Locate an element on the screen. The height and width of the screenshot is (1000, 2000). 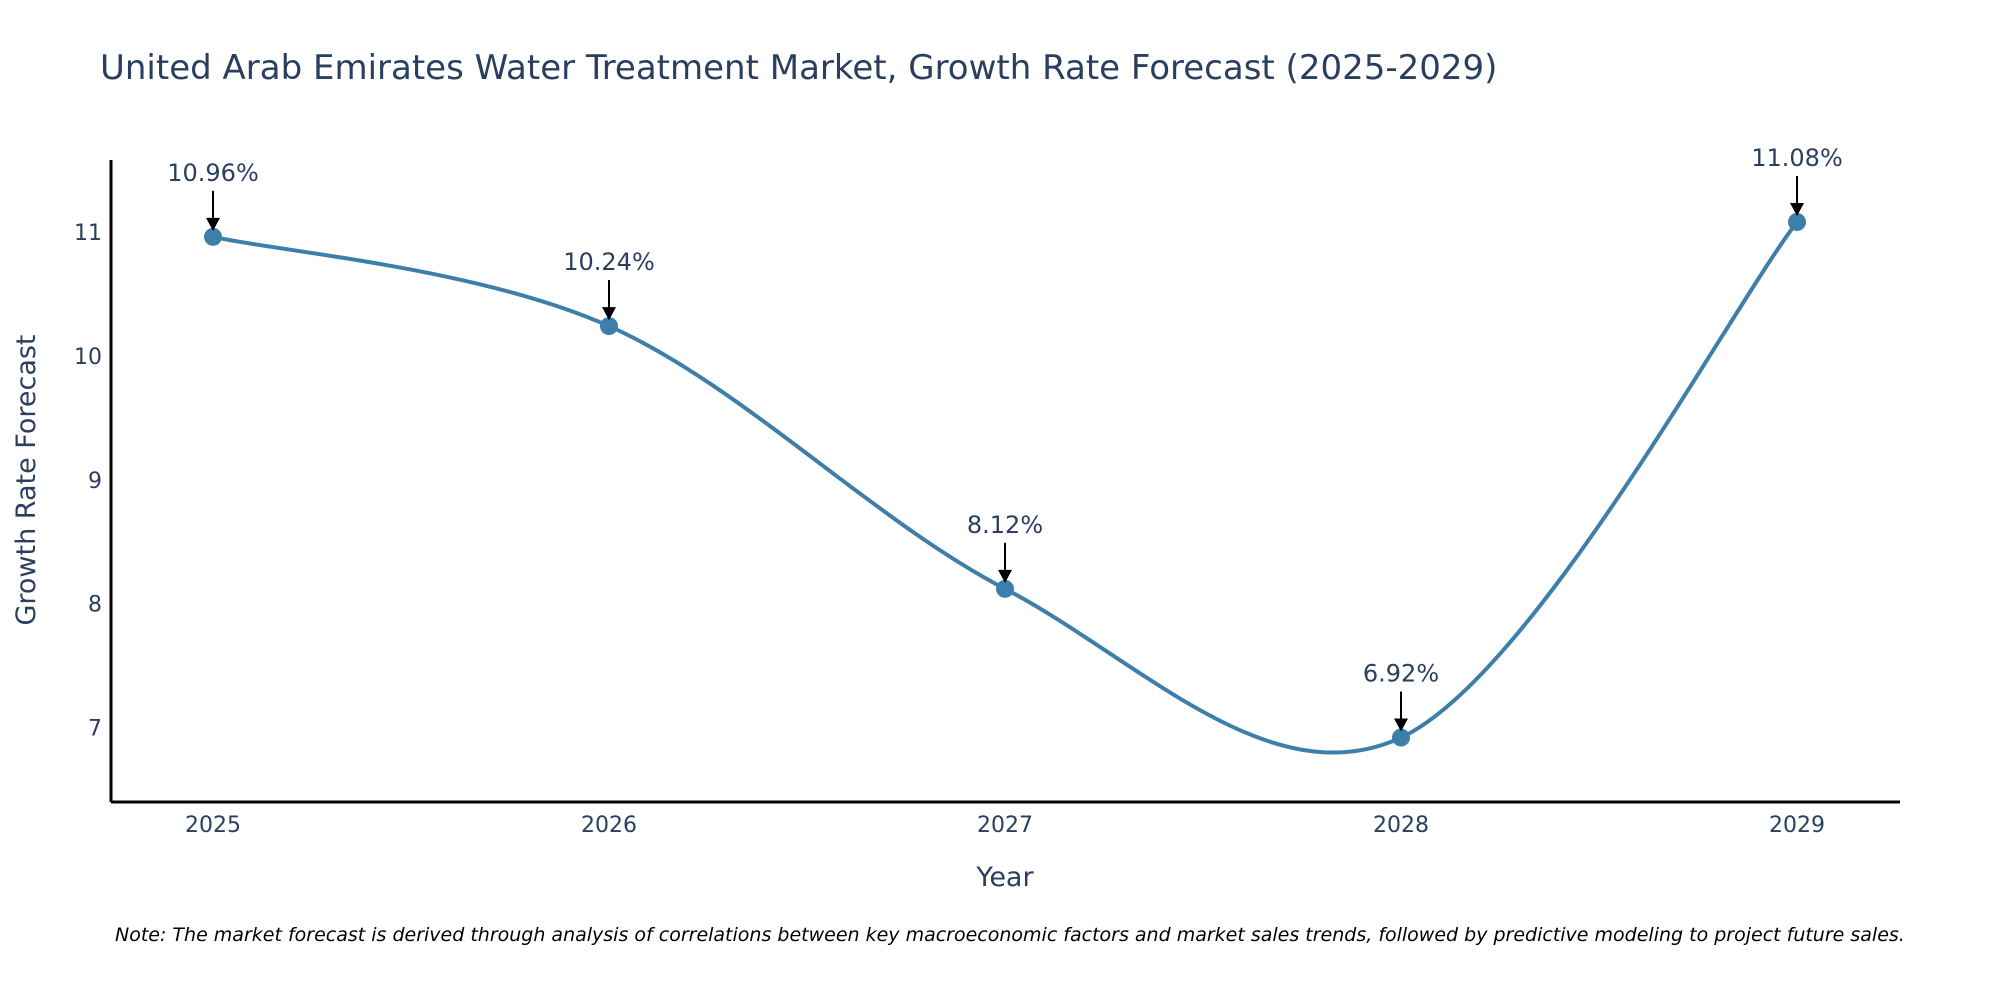
data-label: 8.12% is located at coordinates (1005, 525).